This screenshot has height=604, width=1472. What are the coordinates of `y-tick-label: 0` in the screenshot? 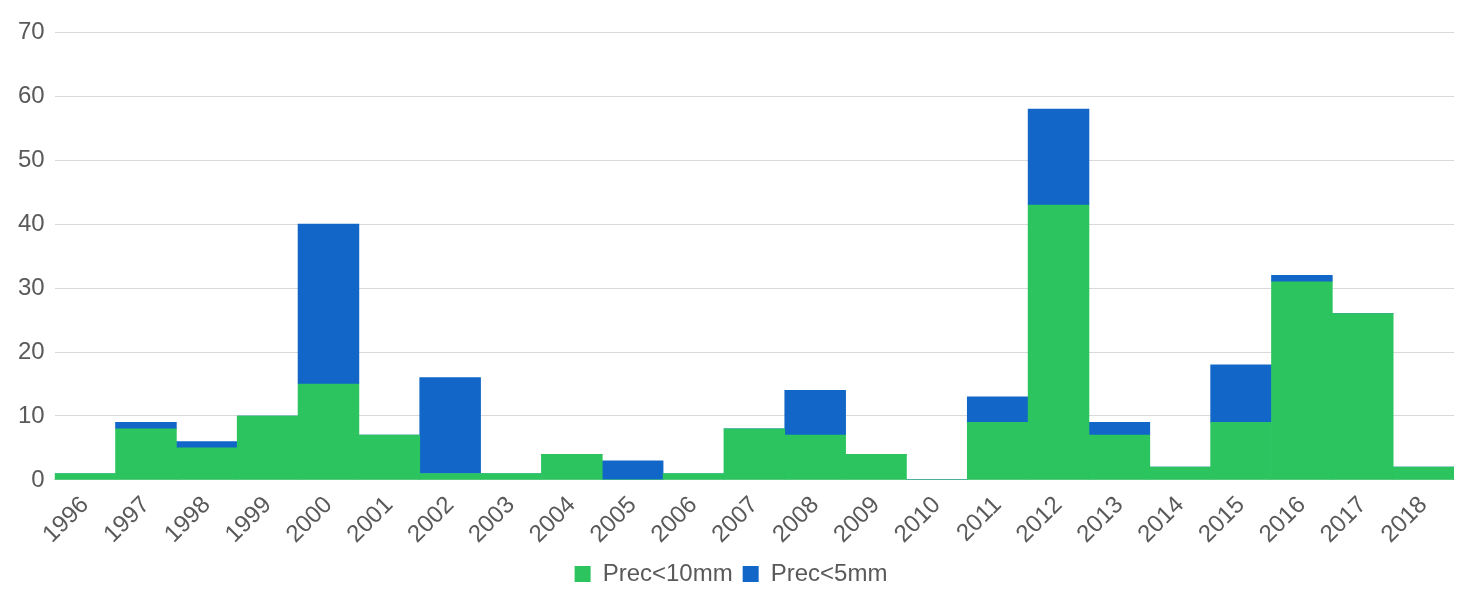 It's located at (38, 478).